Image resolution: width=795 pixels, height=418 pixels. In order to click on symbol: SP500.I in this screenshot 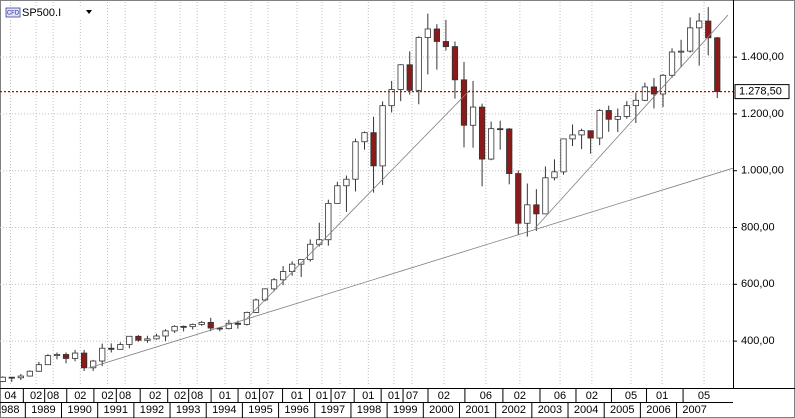, I will do `click(41, 13)`.